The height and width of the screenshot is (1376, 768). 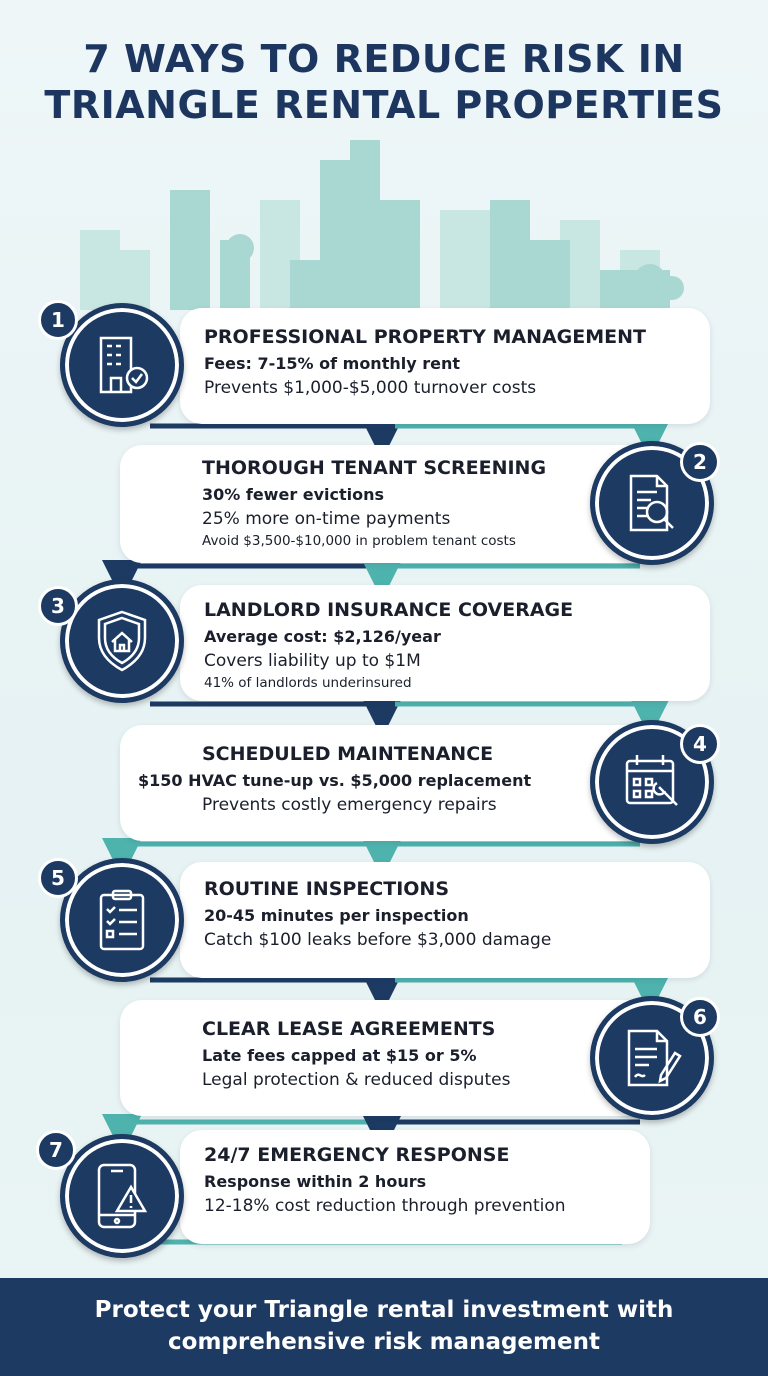 What do you see at coordinates (58, 320) in the screenshot?
I see `step-number-1: 1` at bounding box center [58, 320].